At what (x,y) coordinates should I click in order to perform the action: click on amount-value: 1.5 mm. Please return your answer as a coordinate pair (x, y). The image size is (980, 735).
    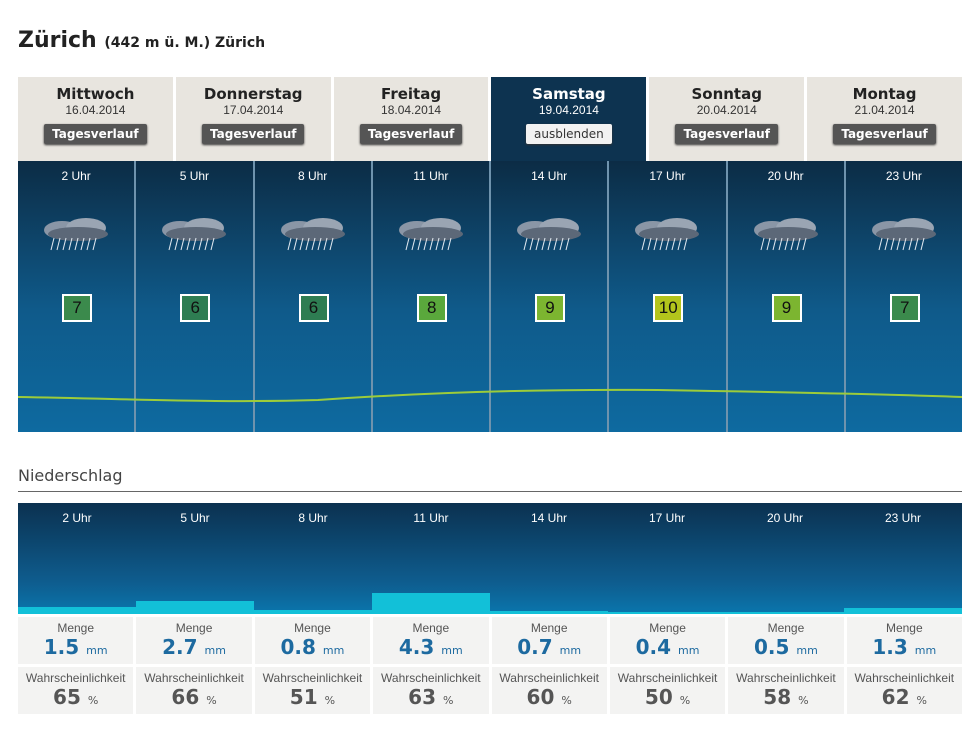
    Looking at the image, I should click on (75, 649).